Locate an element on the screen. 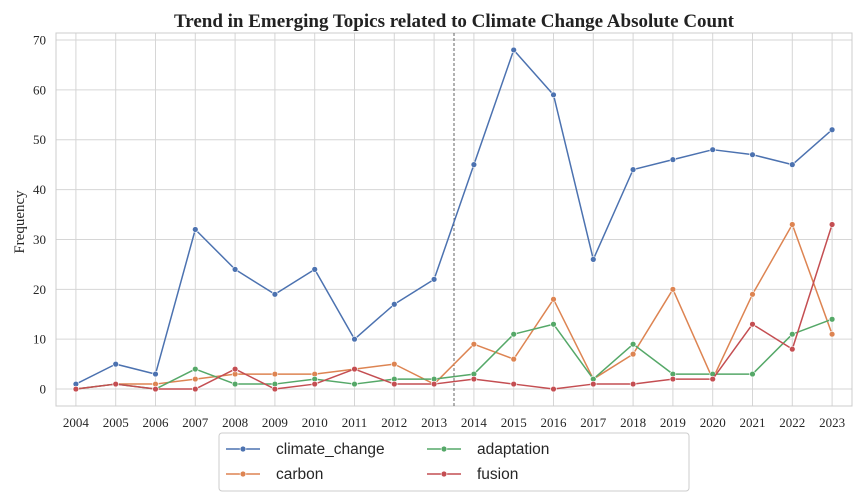 This screenshot has width=864, height=504. legend-item-fusion: fusion is located at coordinates (472, 474).